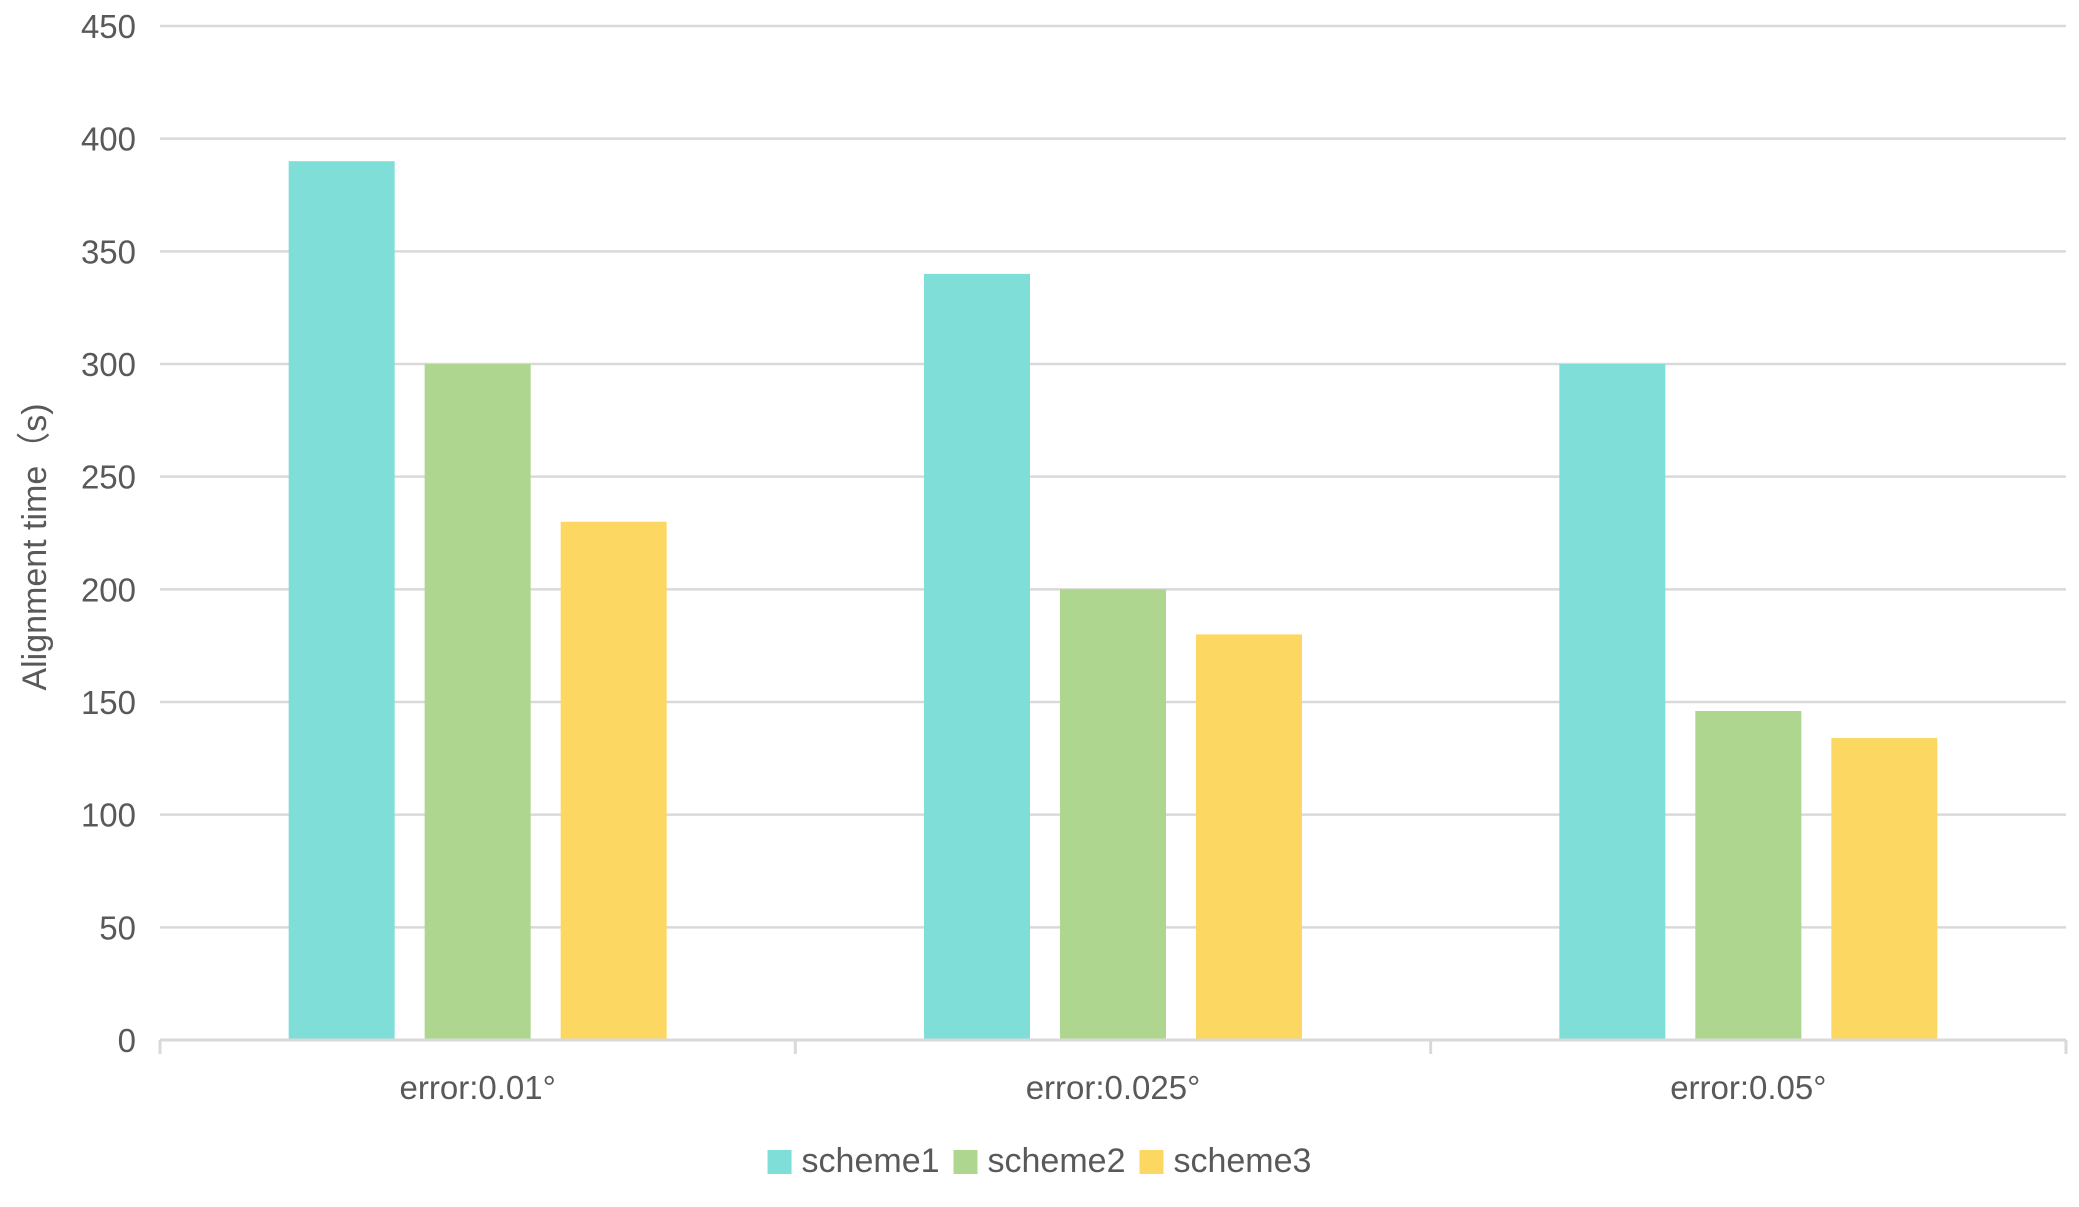 This screenshot has height=1207, width=2079. I want to click on y-tick-label: 200, so click(108, 589).